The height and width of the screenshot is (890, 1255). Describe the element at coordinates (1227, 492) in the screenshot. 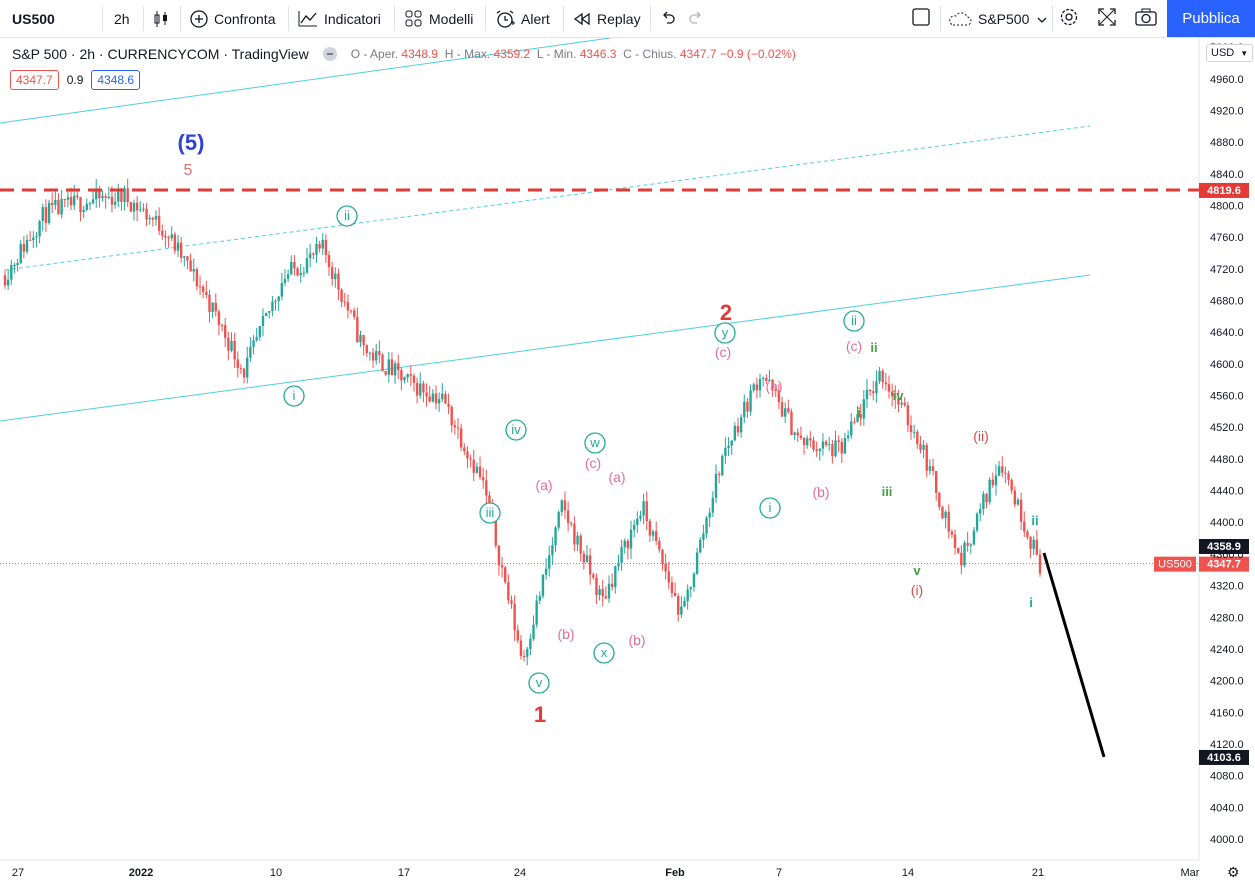

I see `price-tick-label: 4440.0` at that location.